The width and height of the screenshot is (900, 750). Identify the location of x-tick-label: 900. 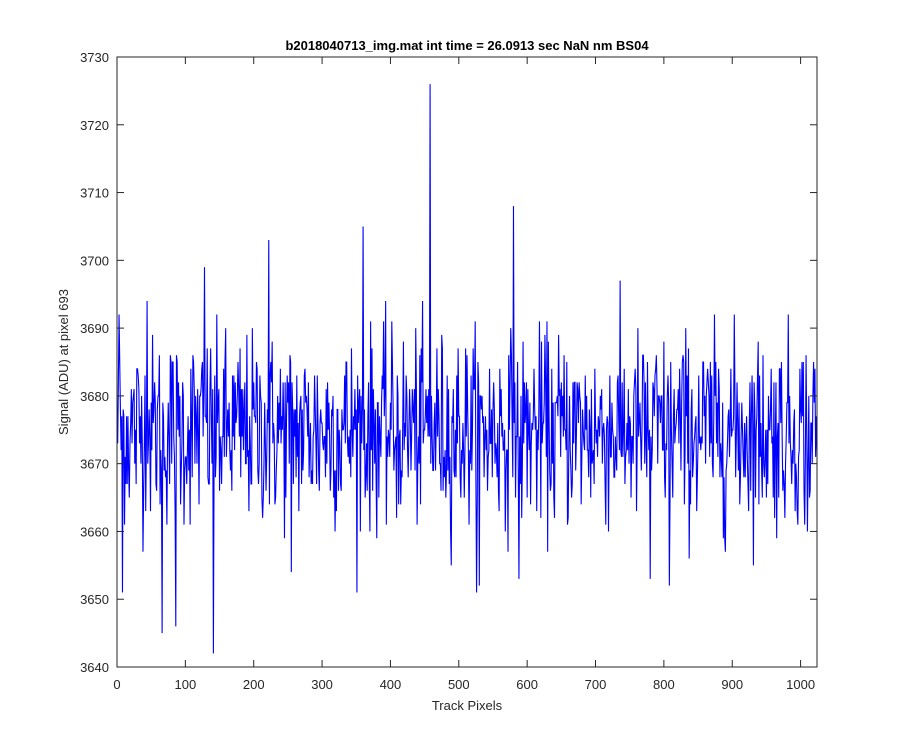
(732, 684).